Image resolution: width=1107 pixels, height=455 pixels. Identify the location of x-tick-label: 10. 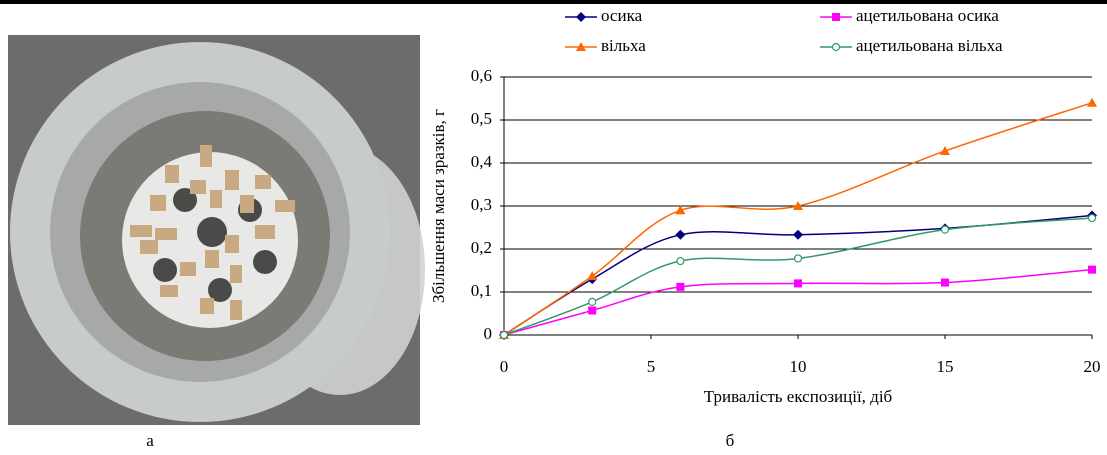
(798, 366).